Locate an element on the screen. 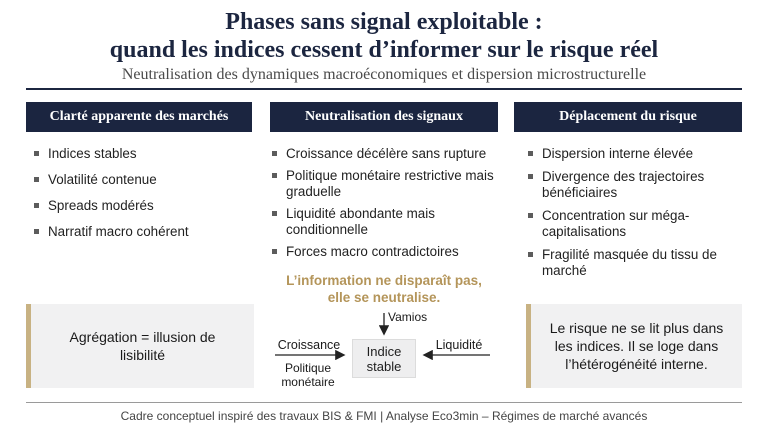 This screenshot has width=768, height=429. column-header-clarte: Clarté apparente des marchés is located at coordinates (139, 117).